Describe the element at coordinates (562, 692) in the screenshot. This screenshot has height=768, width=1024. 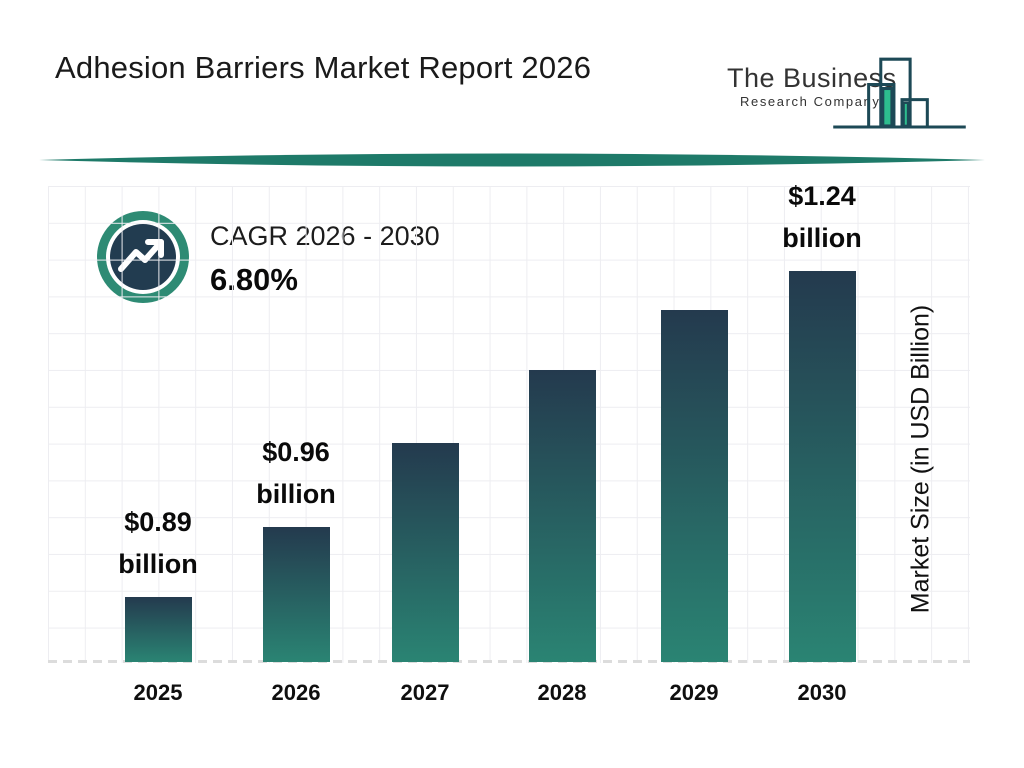
I see `x-axis-label-2028: 2028` at that location.